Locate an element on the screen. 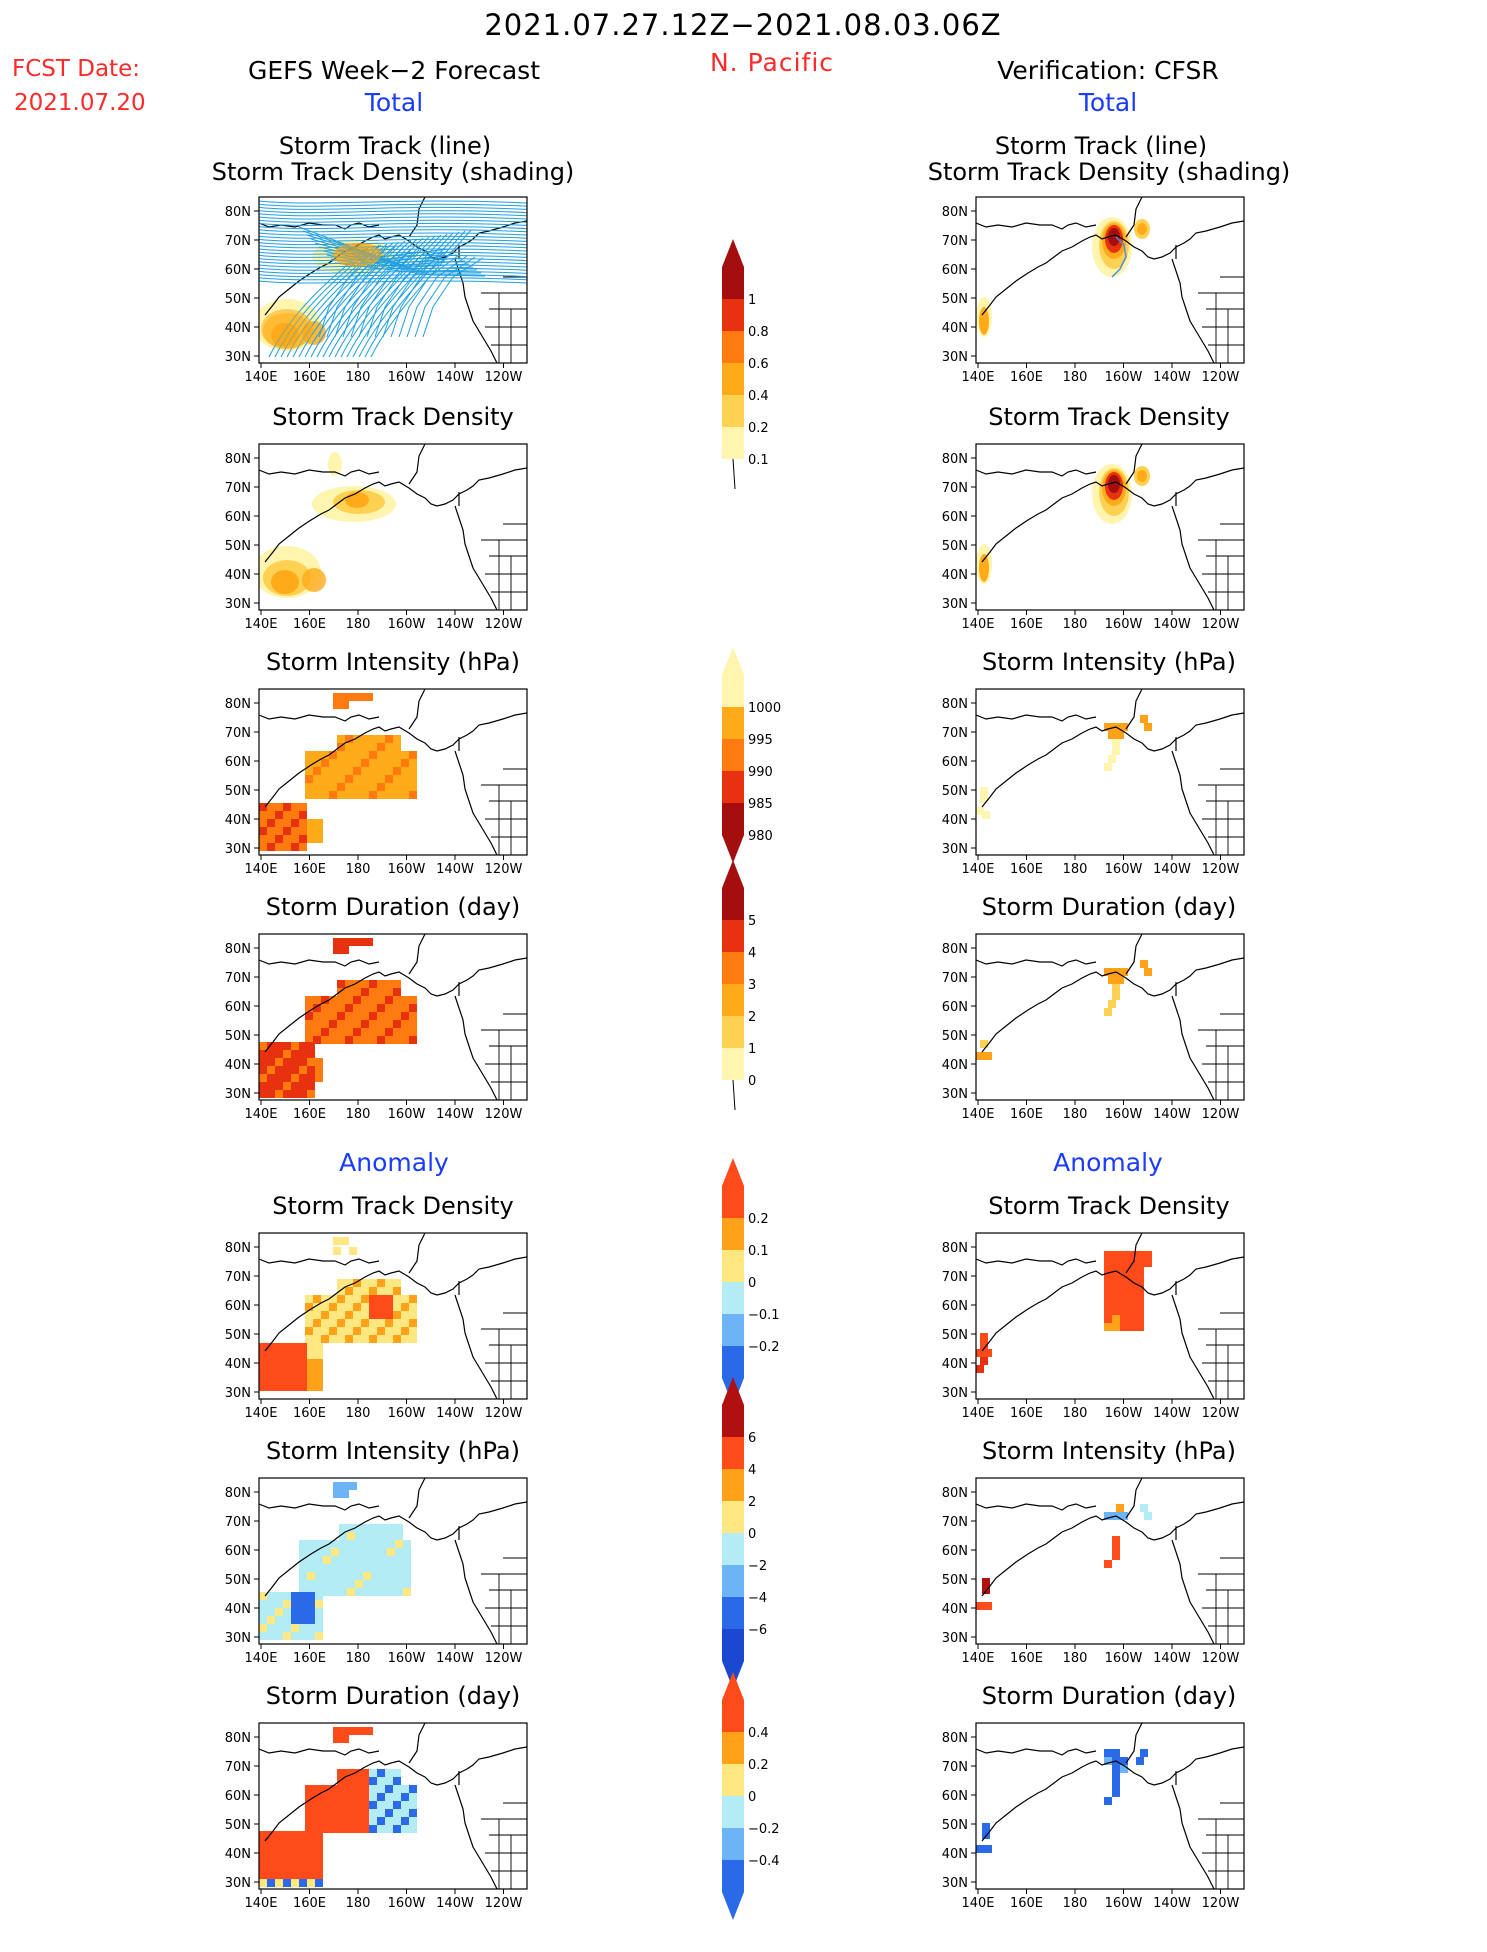  colorbar-label: 0.4 is located at coordinates (758, 396).